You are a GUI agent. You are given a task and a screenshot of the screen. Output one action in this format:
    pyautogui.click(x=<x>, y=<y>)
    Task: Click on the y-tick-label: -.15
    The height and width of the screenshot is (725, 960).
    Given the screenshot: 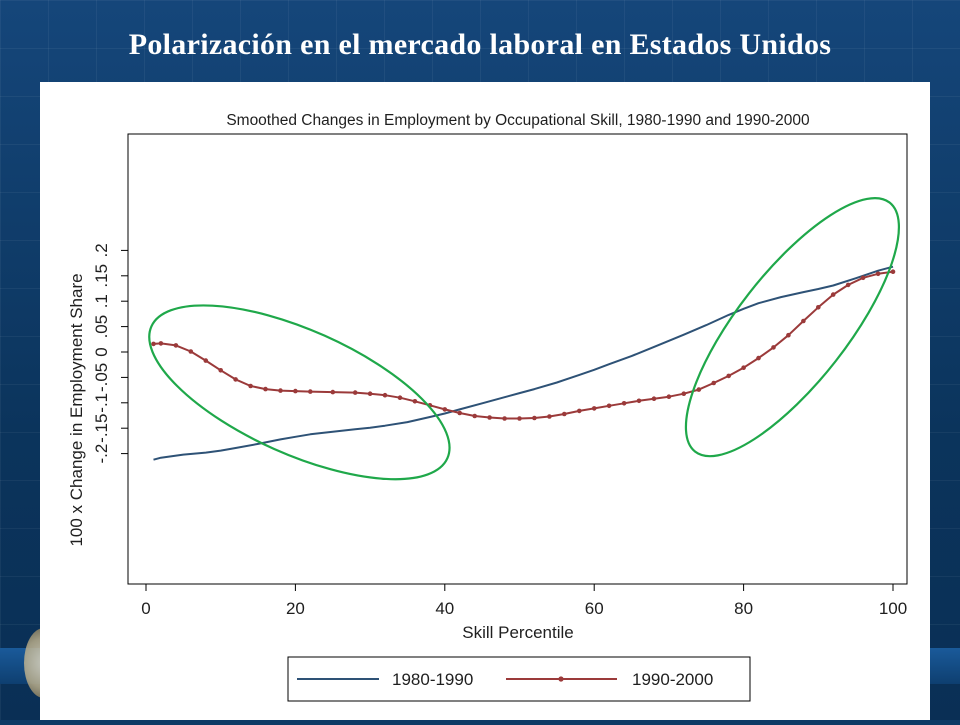 What is the action you would take?
    pyautogui.click(x=101, y=428)
    